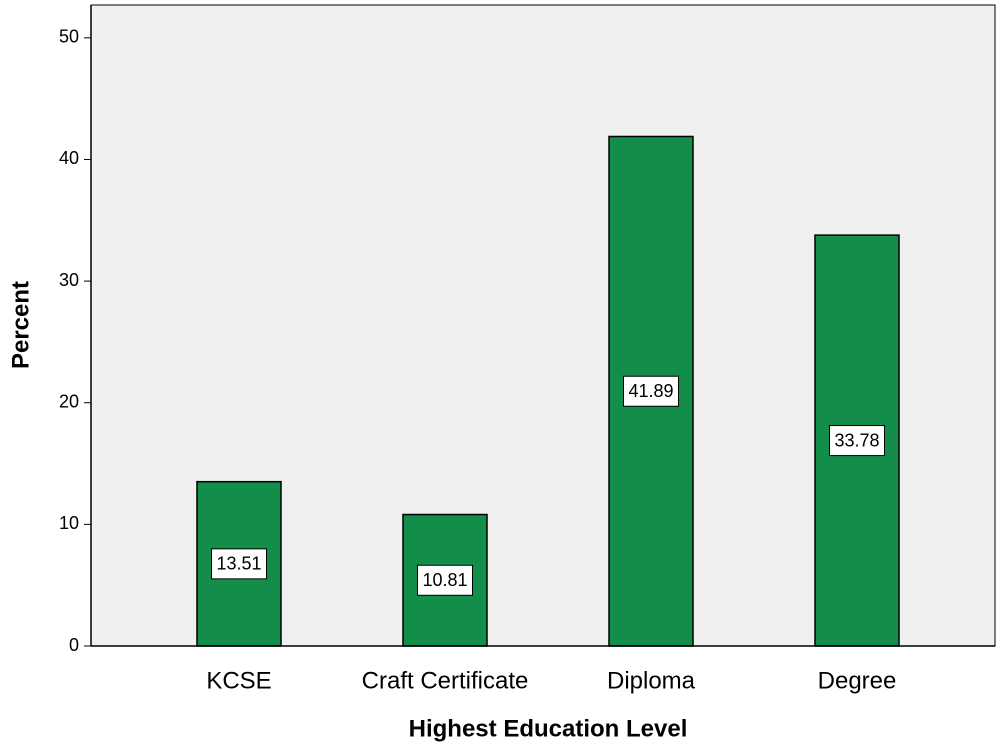 Image resolution: width=996 pixels, height=746 pixels. Describe the element at coordinates (238, 680) in the screenshot. I see `x-tick-label: KCSE` at that location.